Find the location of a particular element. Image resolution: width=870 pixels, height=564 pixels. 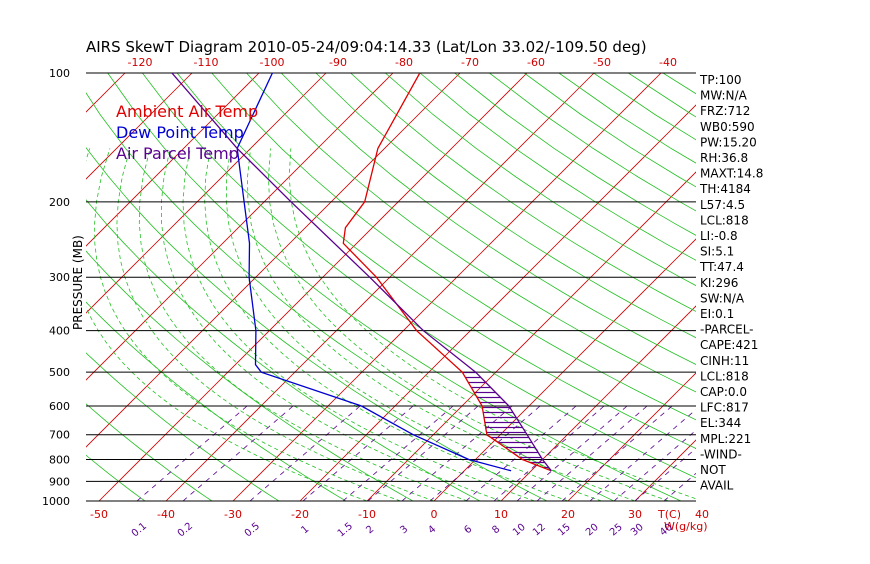

index-item: LI:-0.8 is located at coordinates (719, 236).